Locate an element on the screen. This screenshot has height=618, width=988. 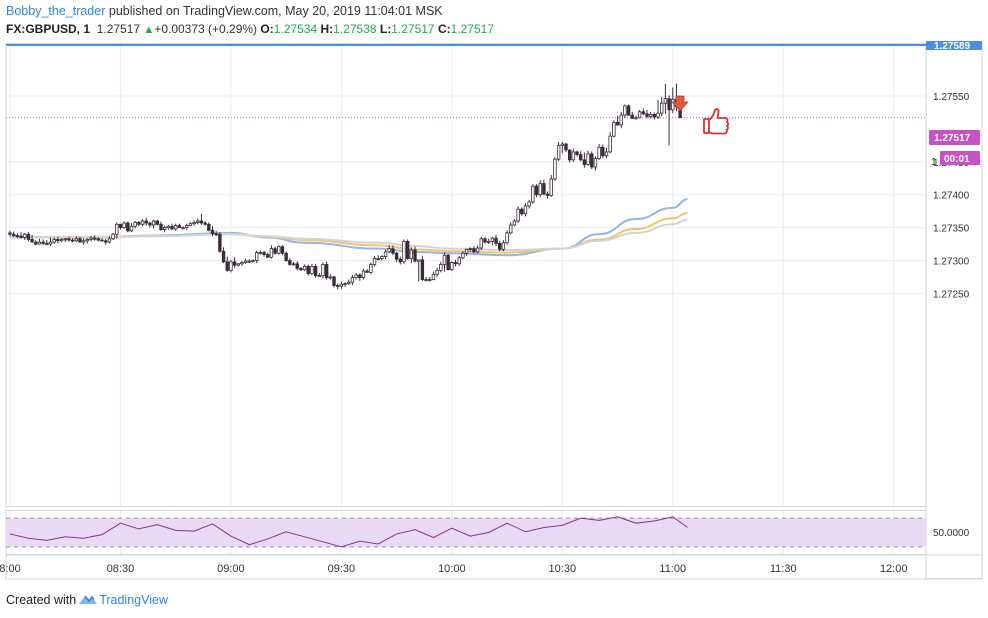
symbol-label: FX:GBPUSD, 1 is located at coordinates (48, 29).